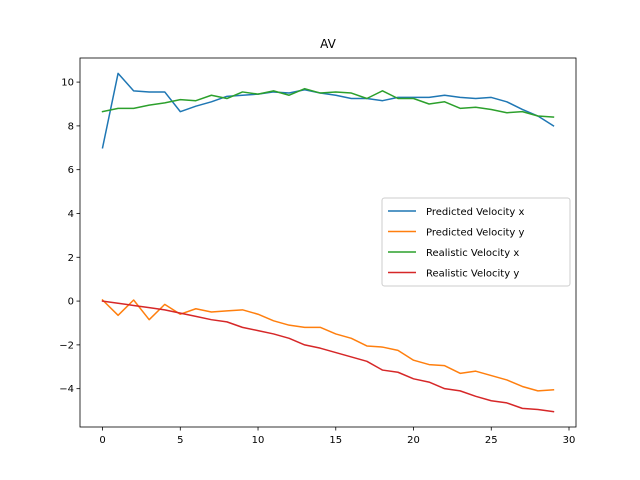  I want to click on legend-label-1: Predicted Velocity x, so click(475, 212).